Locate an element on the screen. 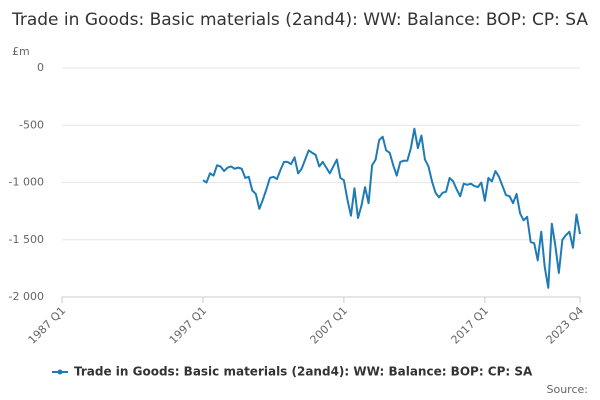 Image resolution: width=600 pixels, height=400 pixels. x-tick-label: 2017 Q1 is located at coordinates (470, 325).